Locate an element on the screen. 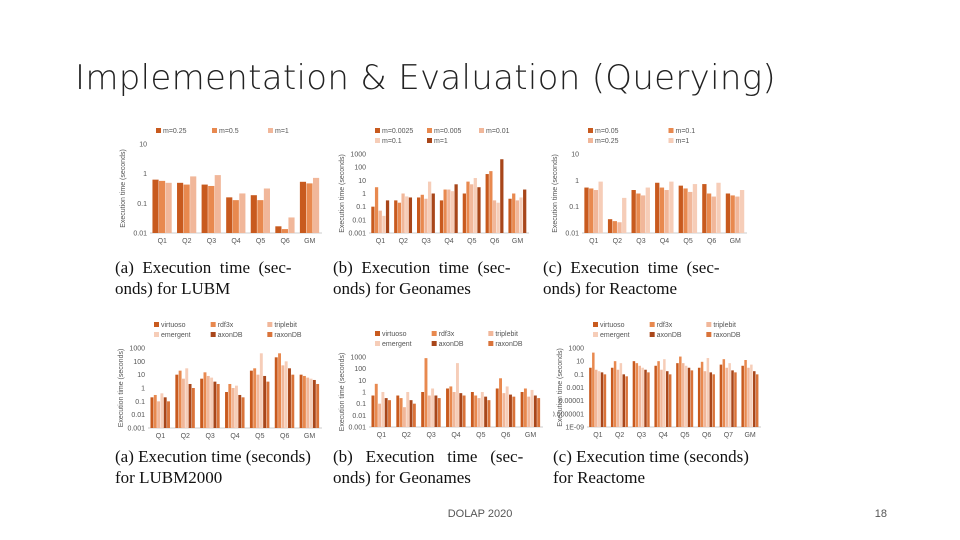 The height and width of the screenshot is (540, 960). legend-label: m=0.05 is located at coordinates (607, 131).